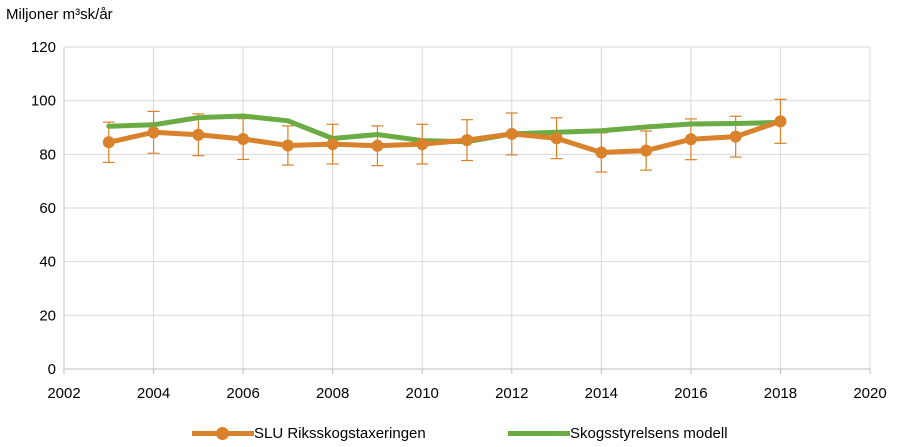  Describe the element at coordinates (43, 47) in the screenshot. I see `y-tick-label: 120` at that location.